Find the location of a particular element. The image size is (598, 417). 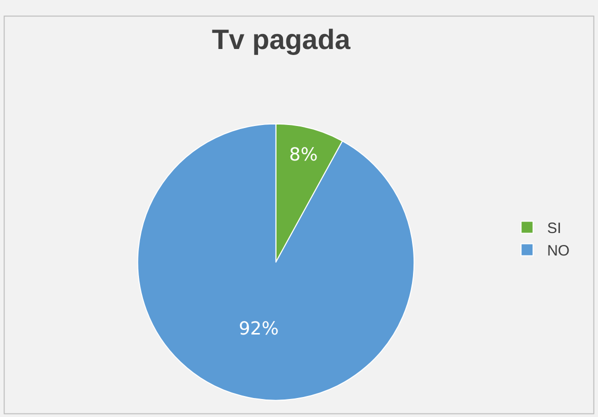

legend-label: NO is located at coordinates (558, 251).